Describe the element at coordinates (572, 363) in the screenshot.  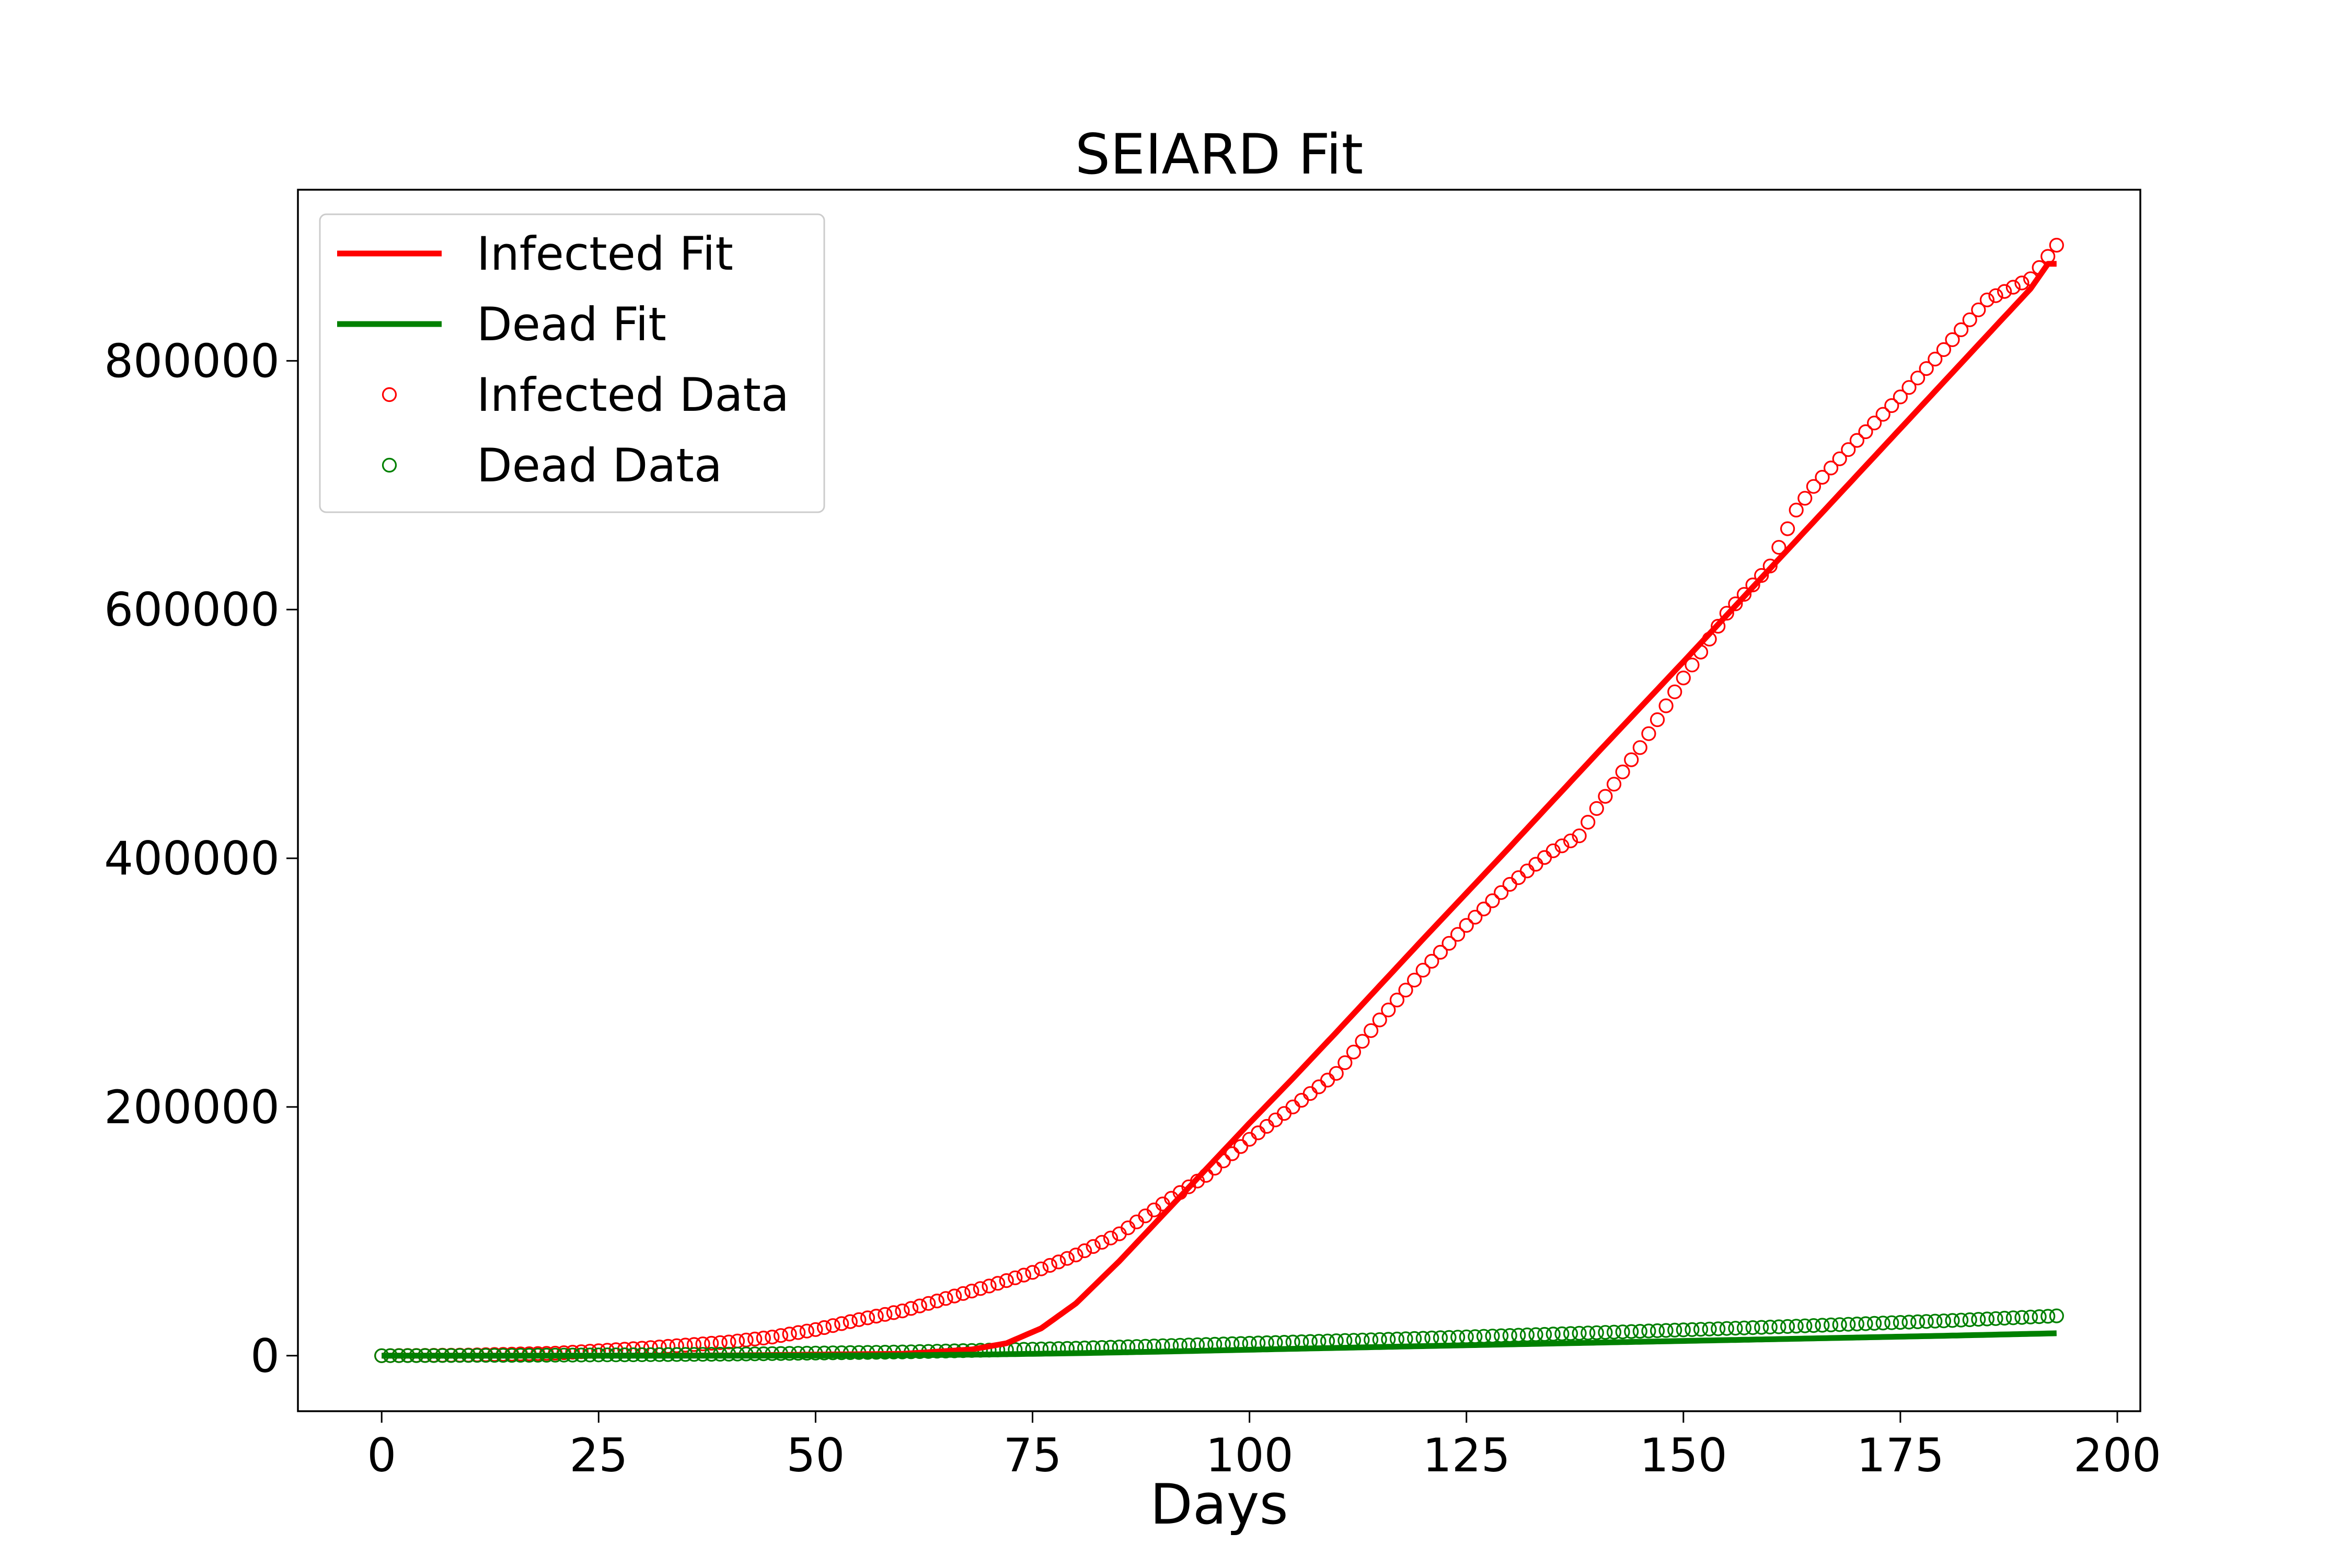
I see `legend-box` at that location.